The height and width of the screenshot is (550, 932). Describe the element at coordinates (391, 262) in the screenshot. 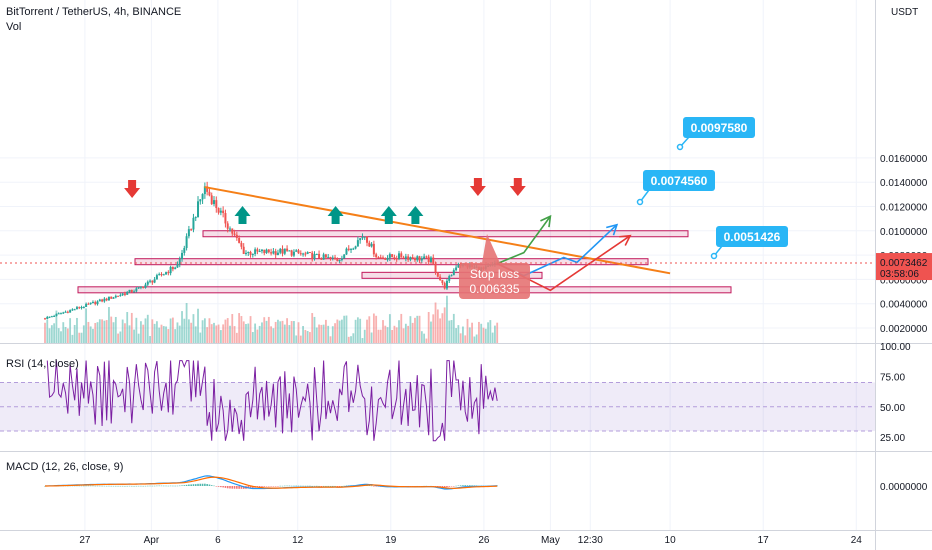

I see `midrange-zone` at that location.